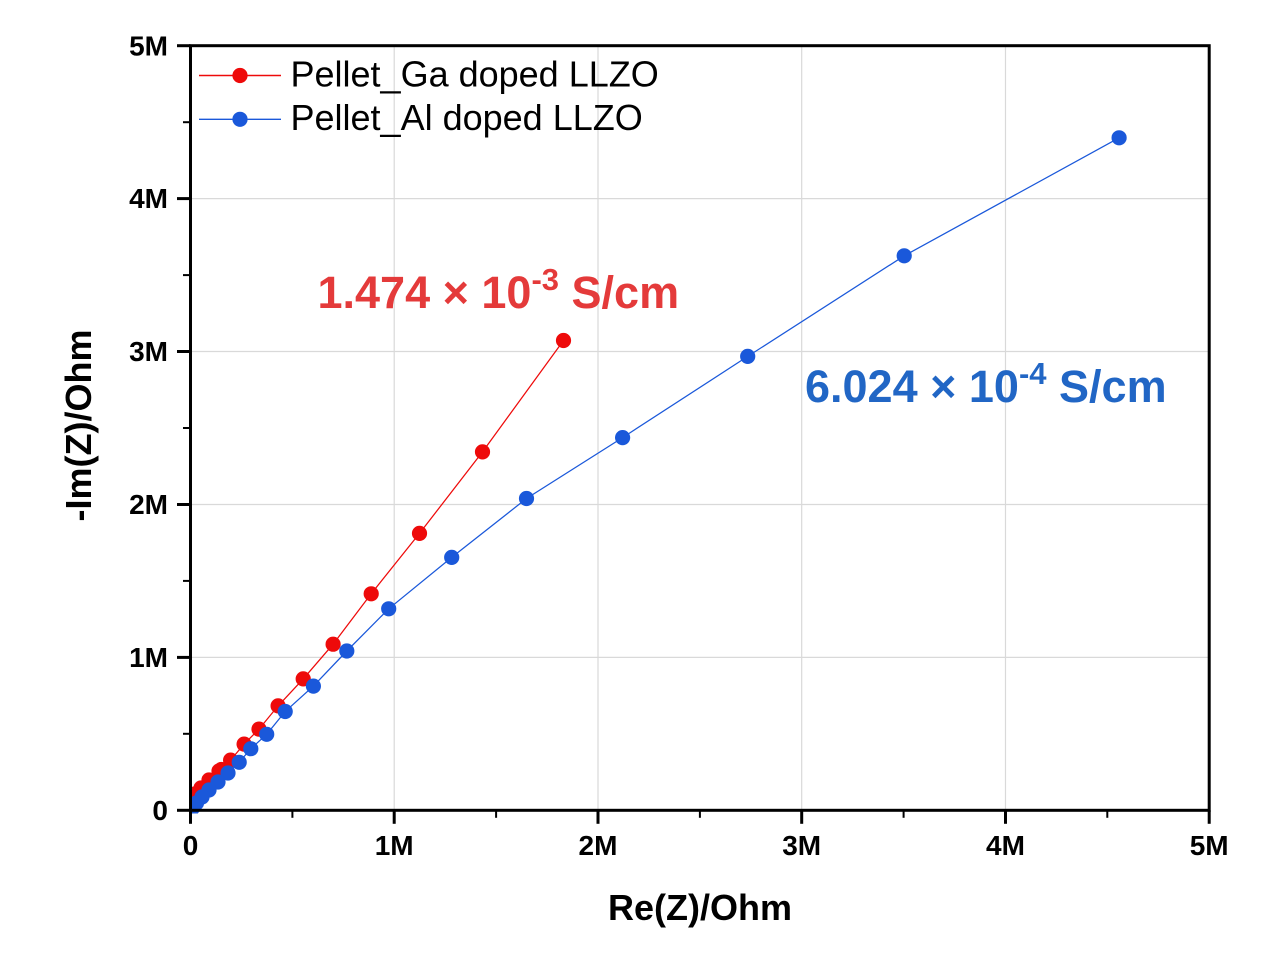 This screenshot has height=957, width=1275. Describe the element at coordinates (475, 74) in the screenshot. I see `svg-text: Pellet_Ga doped LLZO` at that location.